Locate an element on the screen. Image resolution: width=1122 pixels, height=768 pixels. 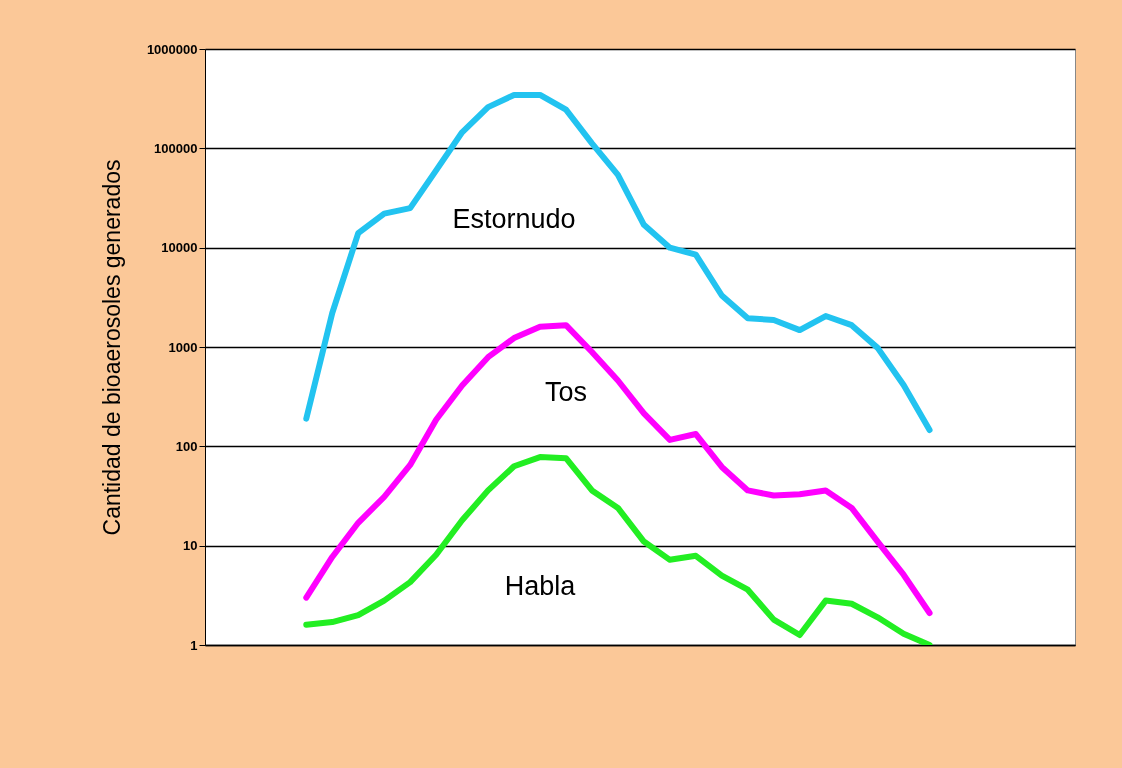
y-tick-label: 10 is located at coordinates (190, 546).